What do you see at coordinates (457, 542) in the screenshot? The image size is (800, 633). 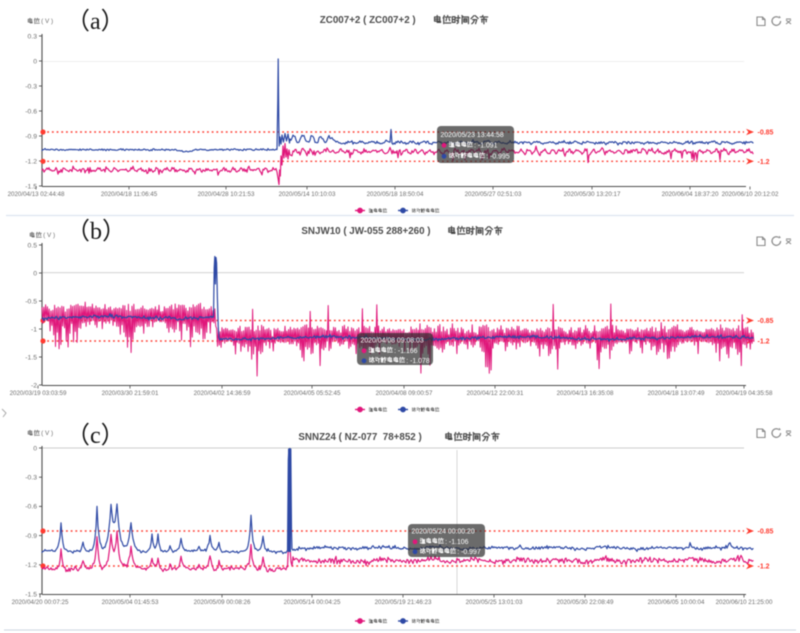 I see `svg-text:: -1.106: : -1.106` at bounding box center [457, 542].